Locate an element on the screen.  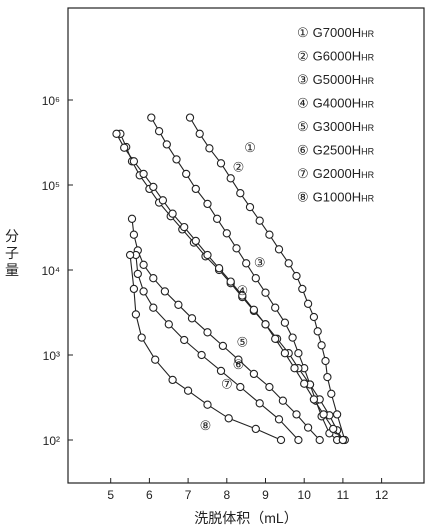
x-tick-label: 12 is located at coordinates (382, 495).